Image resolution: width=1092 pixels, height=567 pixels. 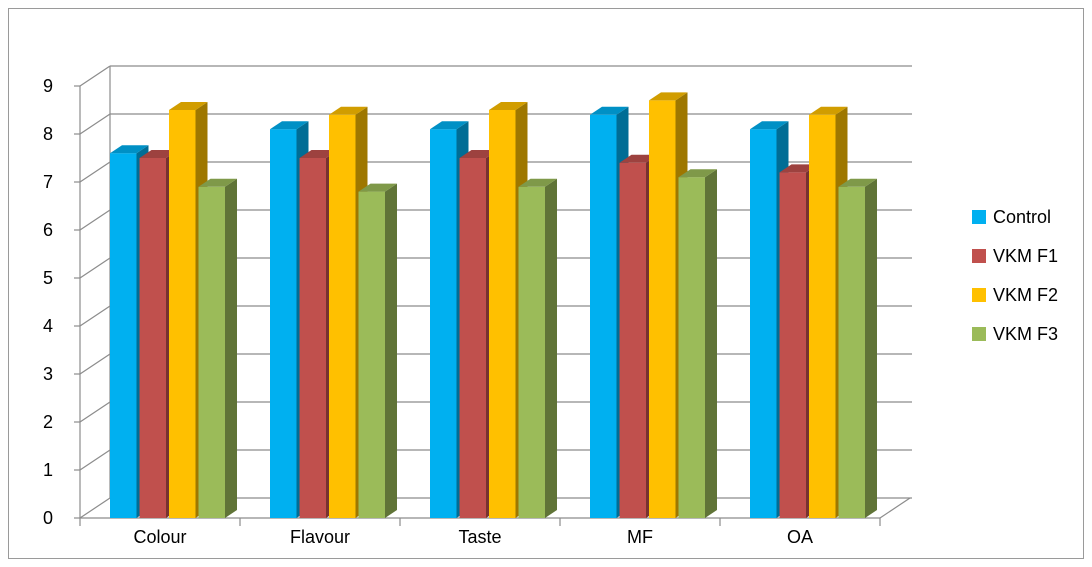 I want to click on legend-item: VKM F2, so click(x=1029, y=295).